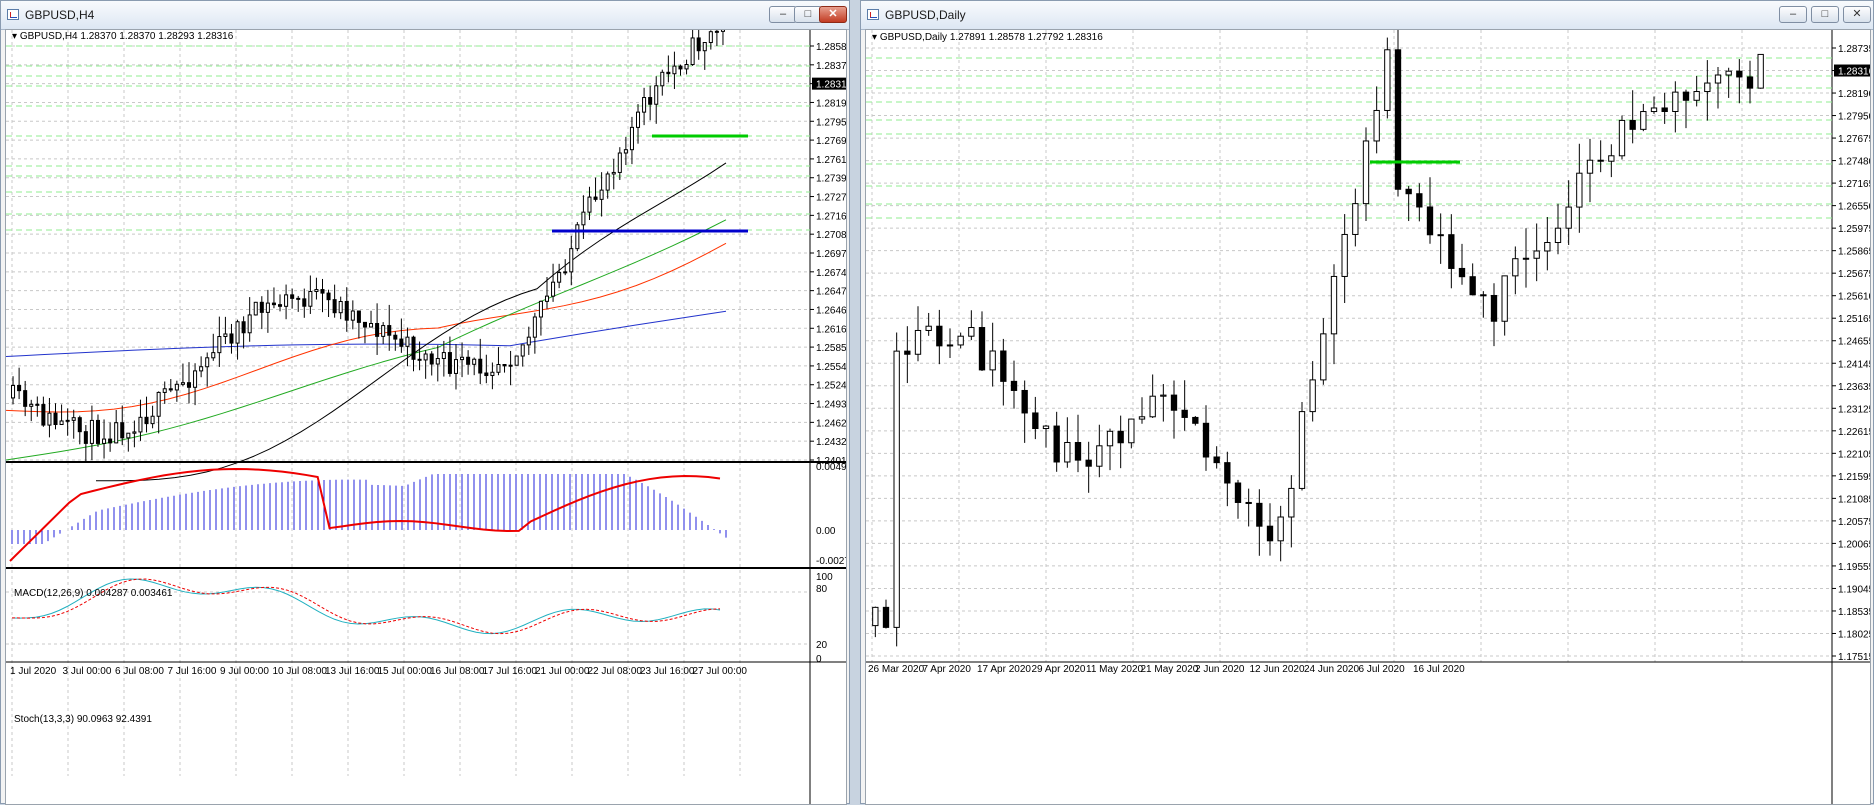 The image size is (1874, 805). What do you see at coordinates (244, 671) in the screenshot?
I see `time-axis-label: 9 Jul 00:00` at bounding box center [244, 671].